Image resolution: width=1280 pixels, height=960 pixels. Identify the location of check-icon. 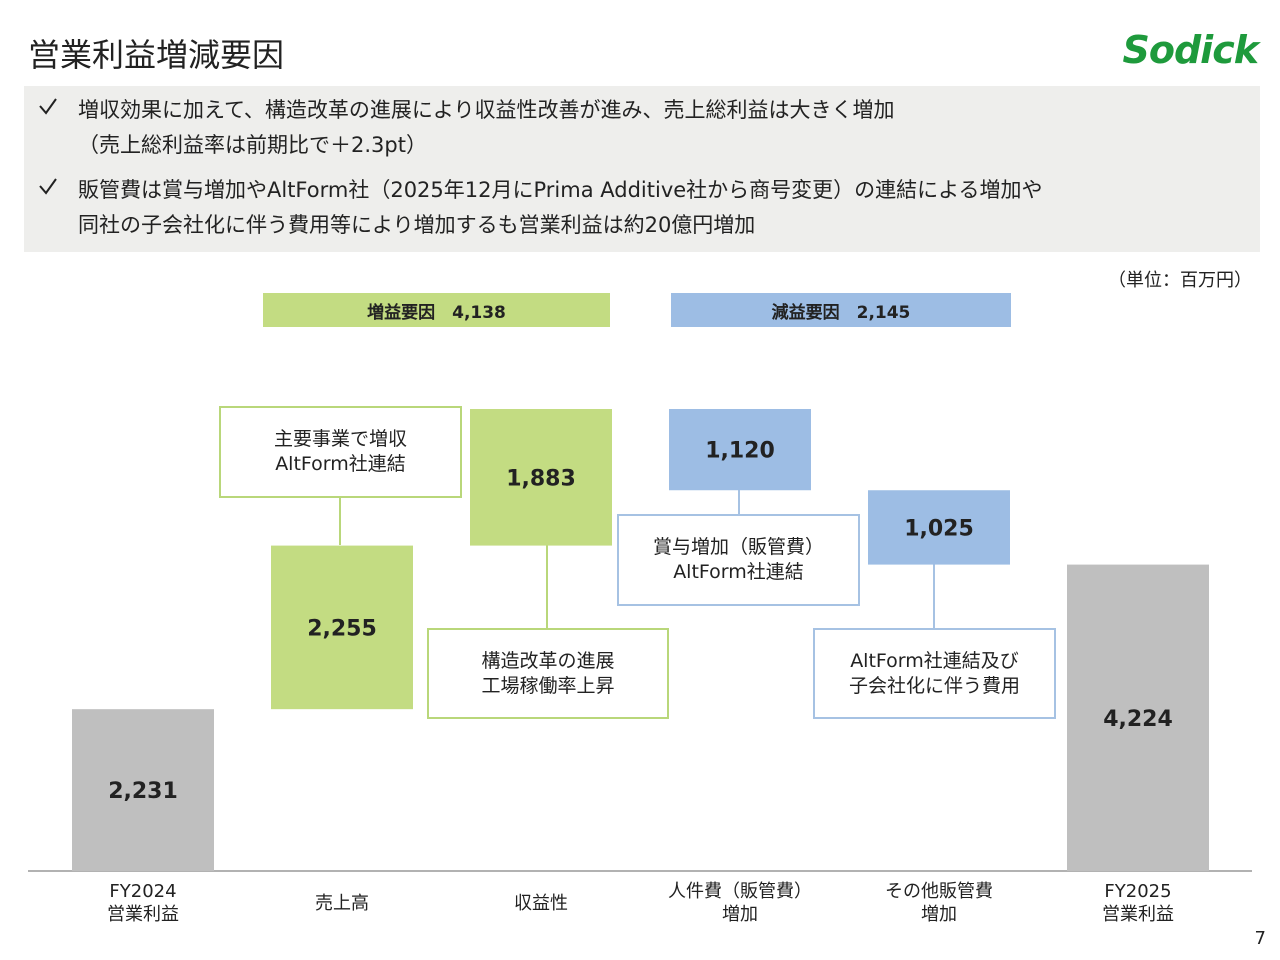
(48, 146).